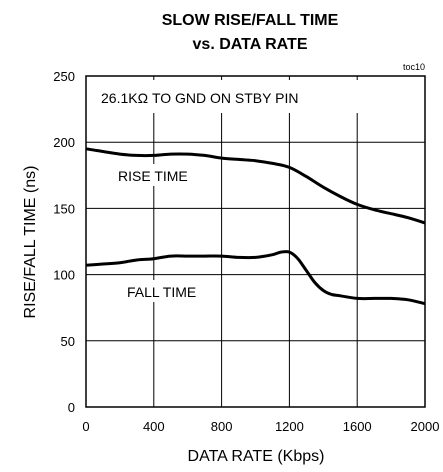 Image resolution: width=443 pixels, height=472 pixels. What do you see at coordinates (64, 208) in the screenshot?
I see `y-tick-label: 150` at bounding box center [64, 208].